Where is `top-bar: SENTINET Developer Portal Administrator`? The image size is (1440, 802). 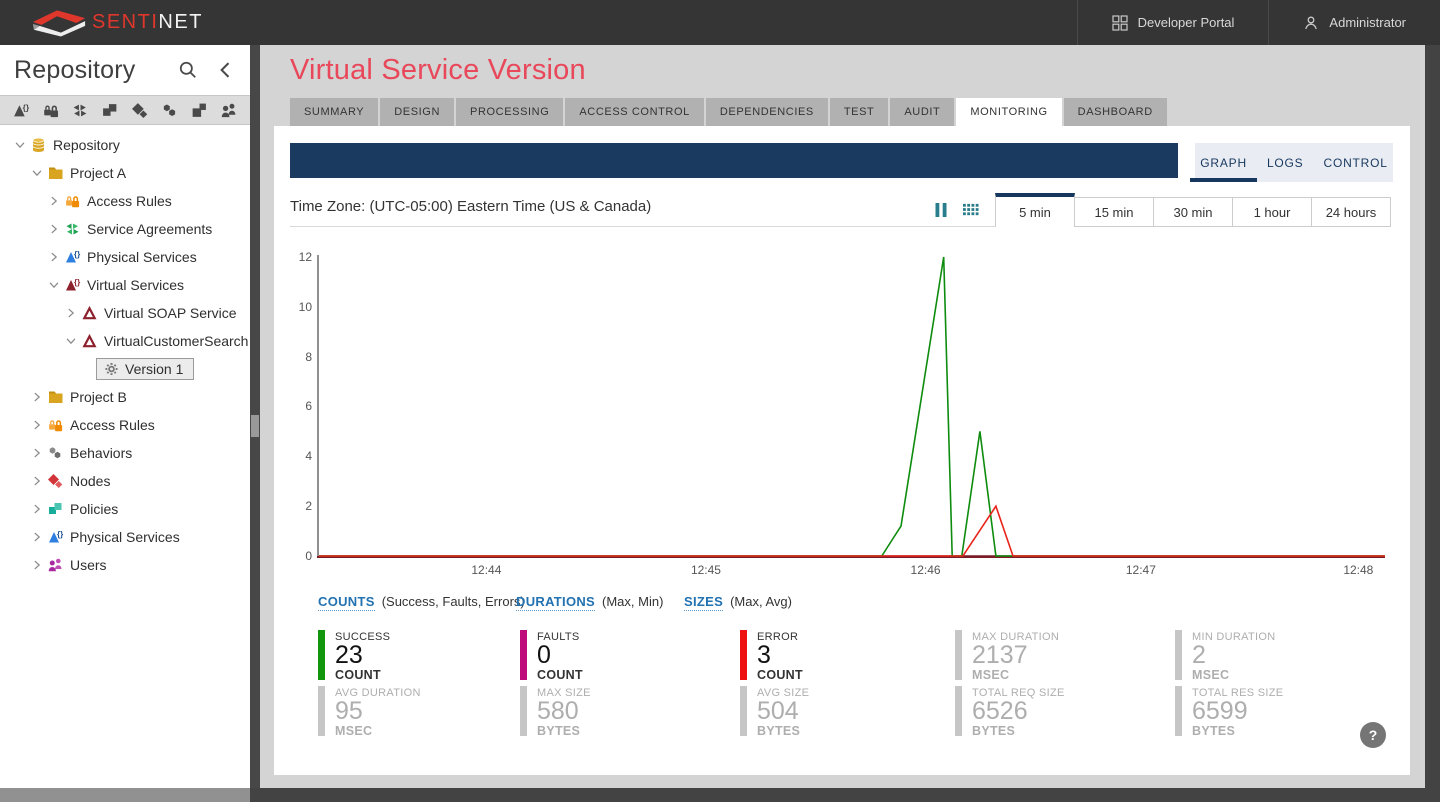
top-bar: SENTINET Developer Portal Administrator is located at coordinates (720, 22).